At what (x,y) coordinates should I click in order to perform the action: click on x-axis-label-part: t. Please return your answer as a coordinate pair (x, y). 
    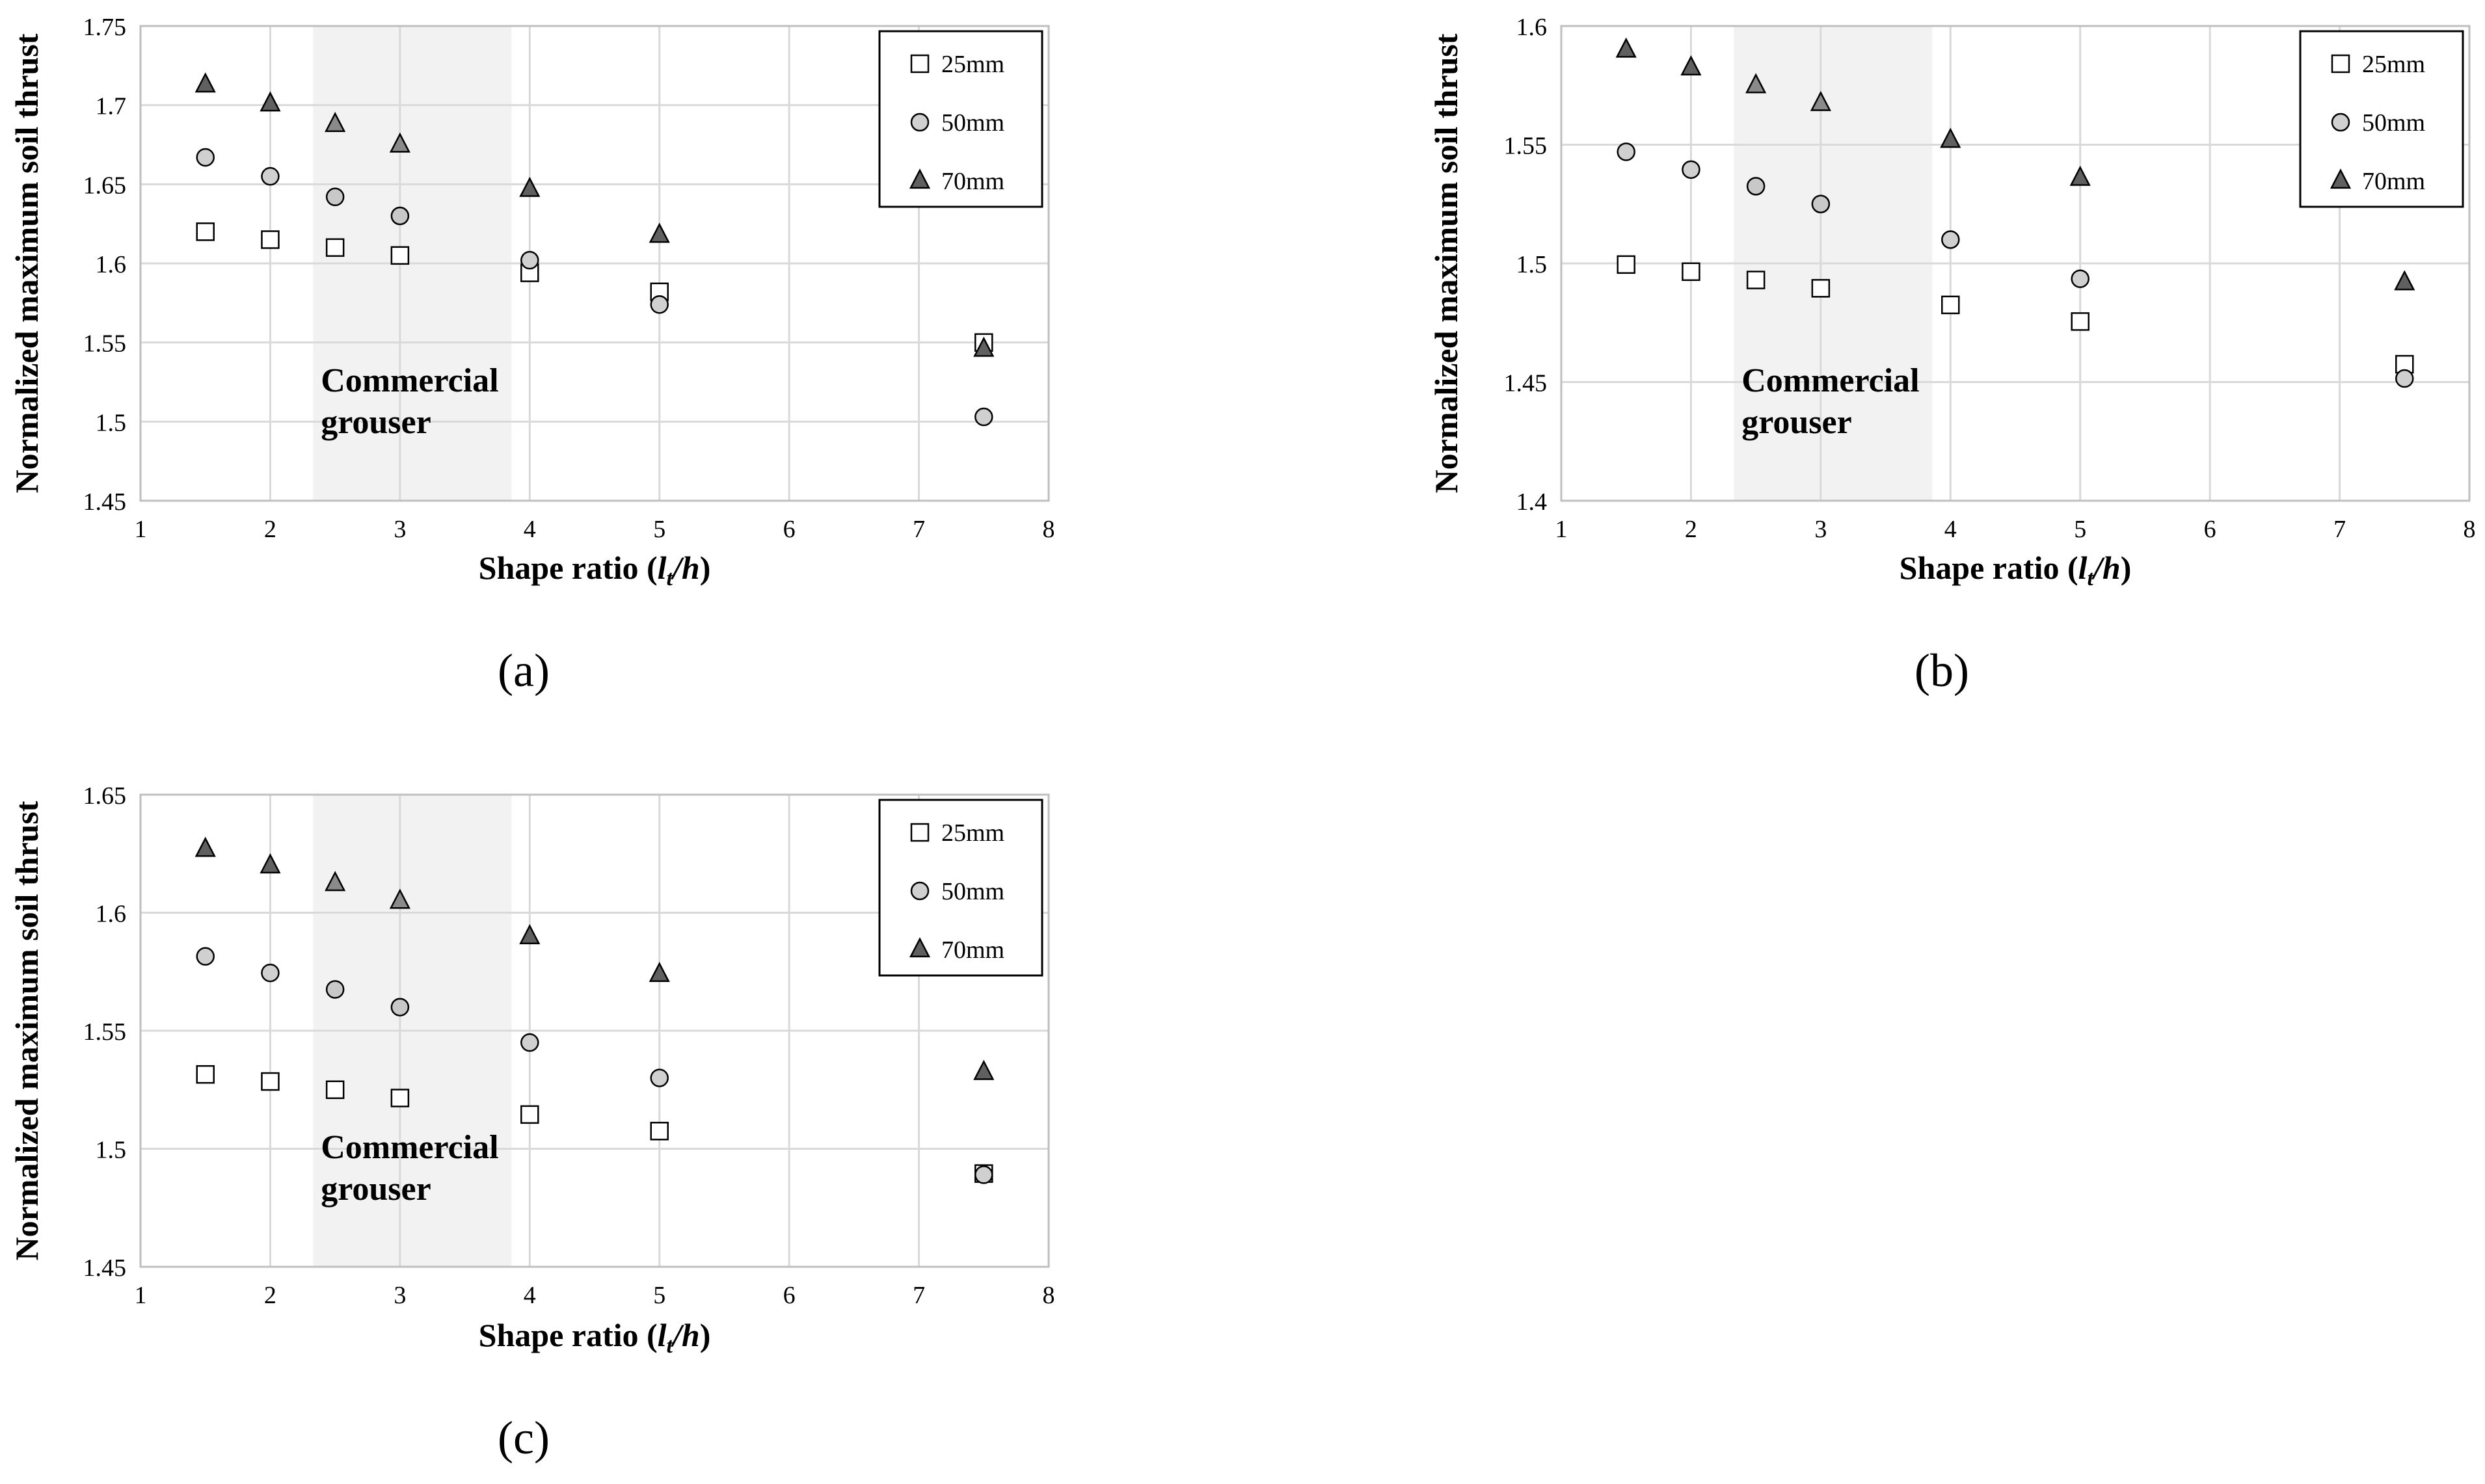
    Looking at the image, I should click on (670, 578).